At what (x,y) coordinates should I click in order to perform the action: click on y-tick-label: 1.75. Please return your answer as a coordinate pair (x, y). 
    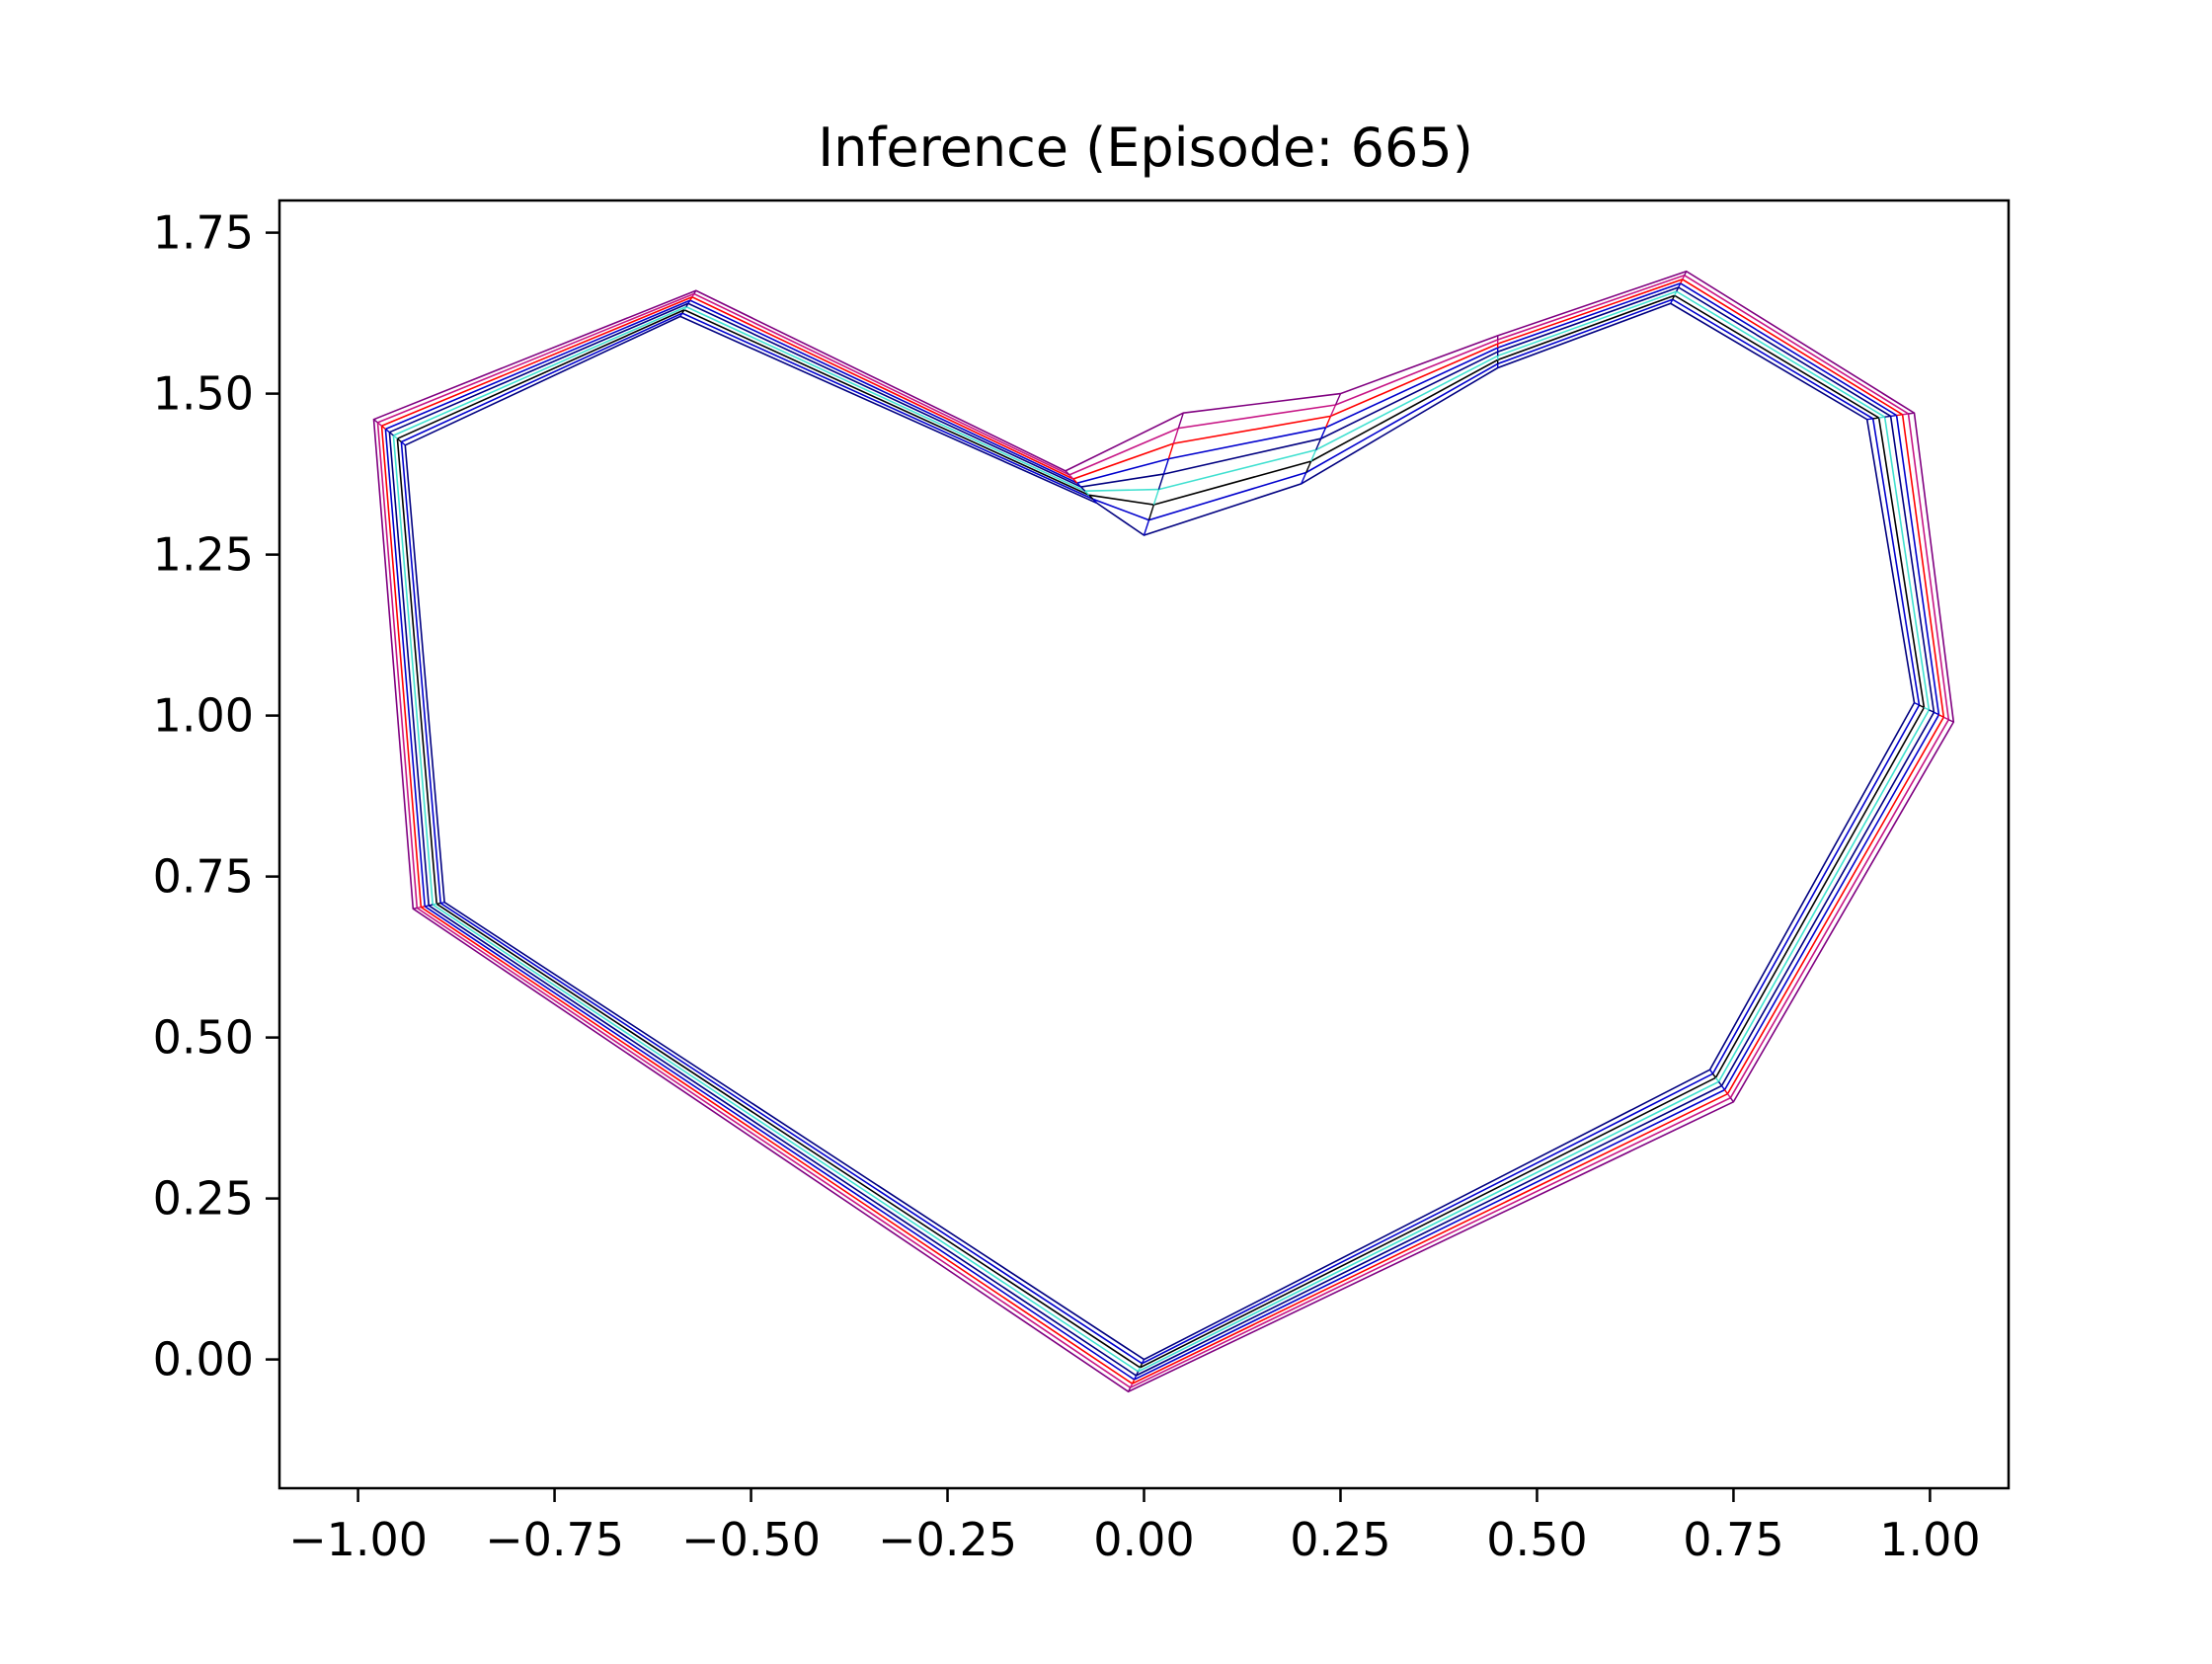
    Looking at the image, I should click on (203, 233).